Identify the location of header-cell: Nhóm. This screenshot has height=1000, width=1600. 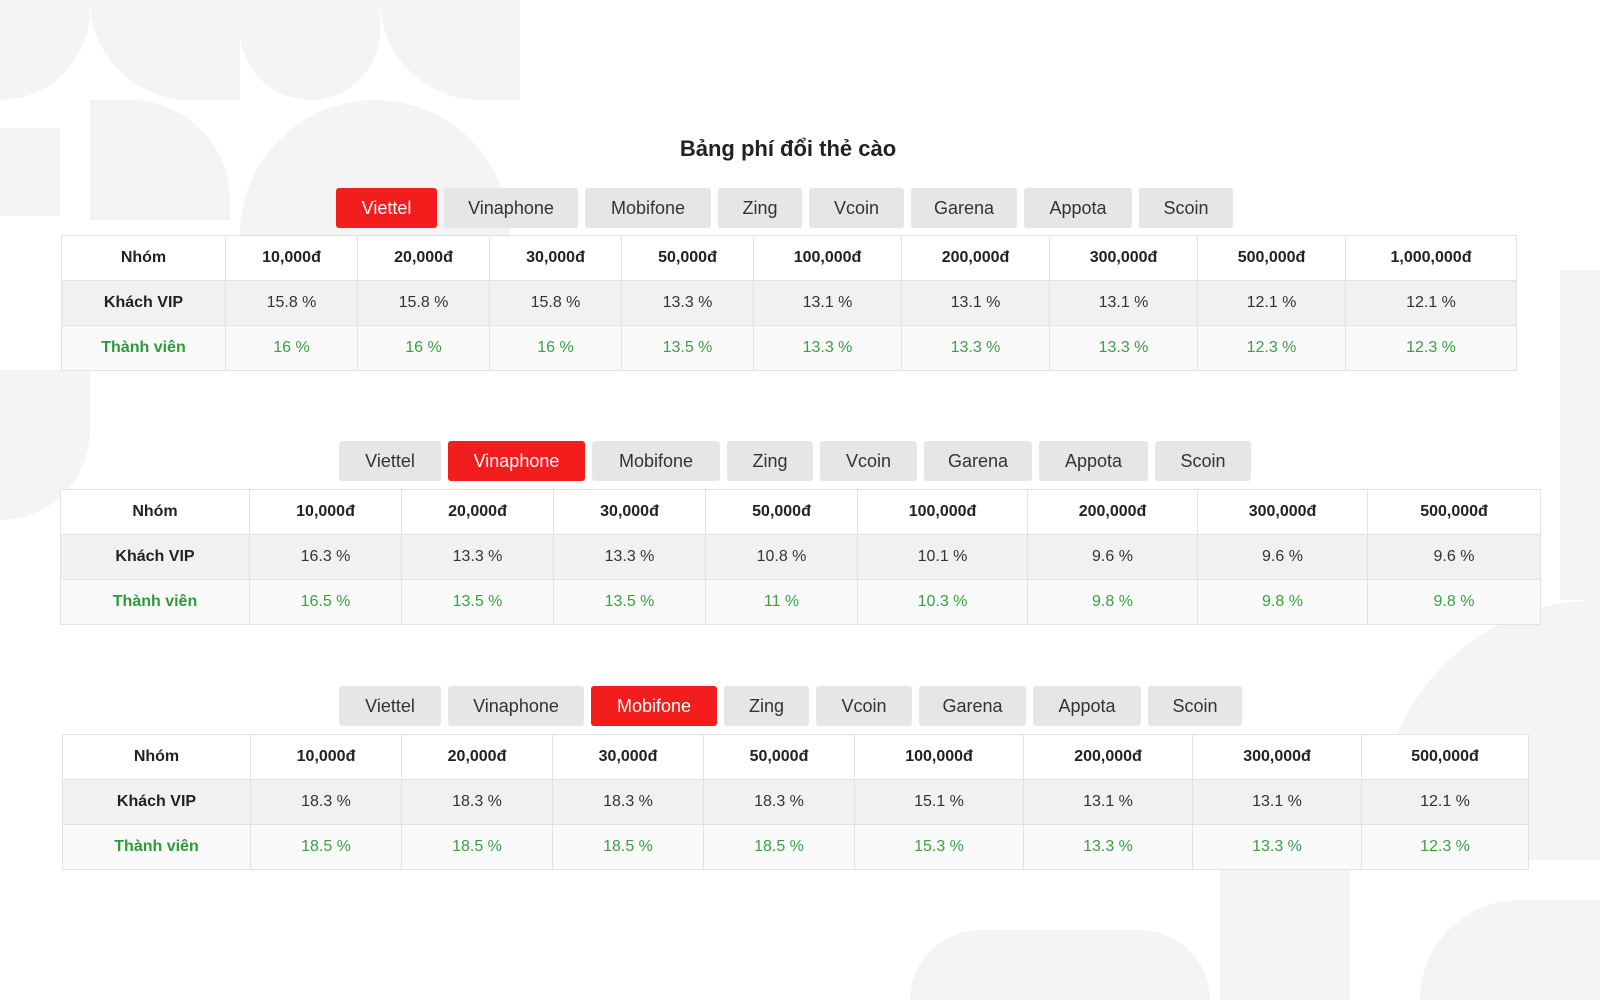
(156, 757).